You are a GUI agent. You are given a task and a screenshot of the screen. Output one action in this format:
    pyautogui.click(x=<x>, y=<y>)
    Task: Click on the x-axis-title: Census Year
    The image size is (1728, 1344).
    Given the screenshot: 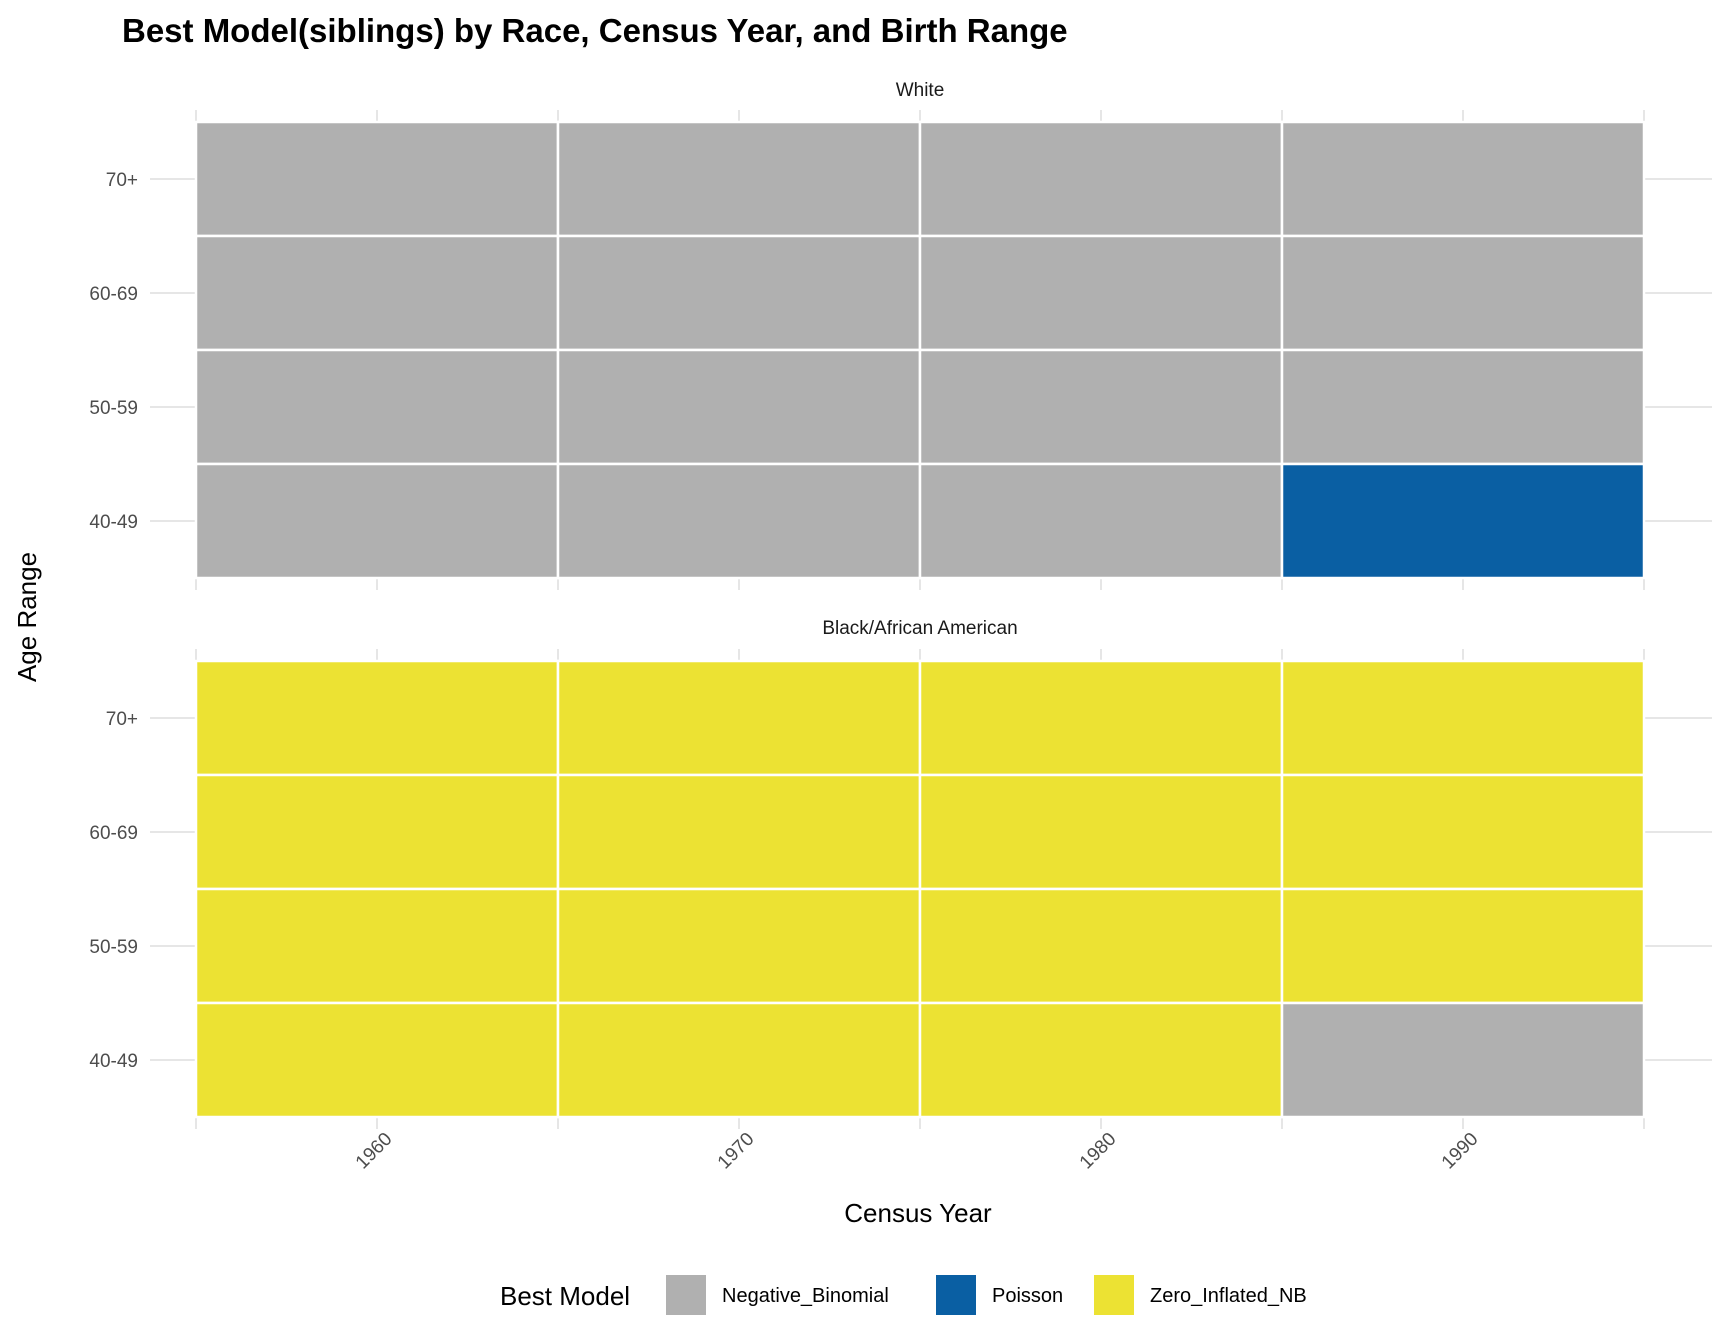 What is the action you would take?
    pyautogui.click(x=918, y=1213)
    